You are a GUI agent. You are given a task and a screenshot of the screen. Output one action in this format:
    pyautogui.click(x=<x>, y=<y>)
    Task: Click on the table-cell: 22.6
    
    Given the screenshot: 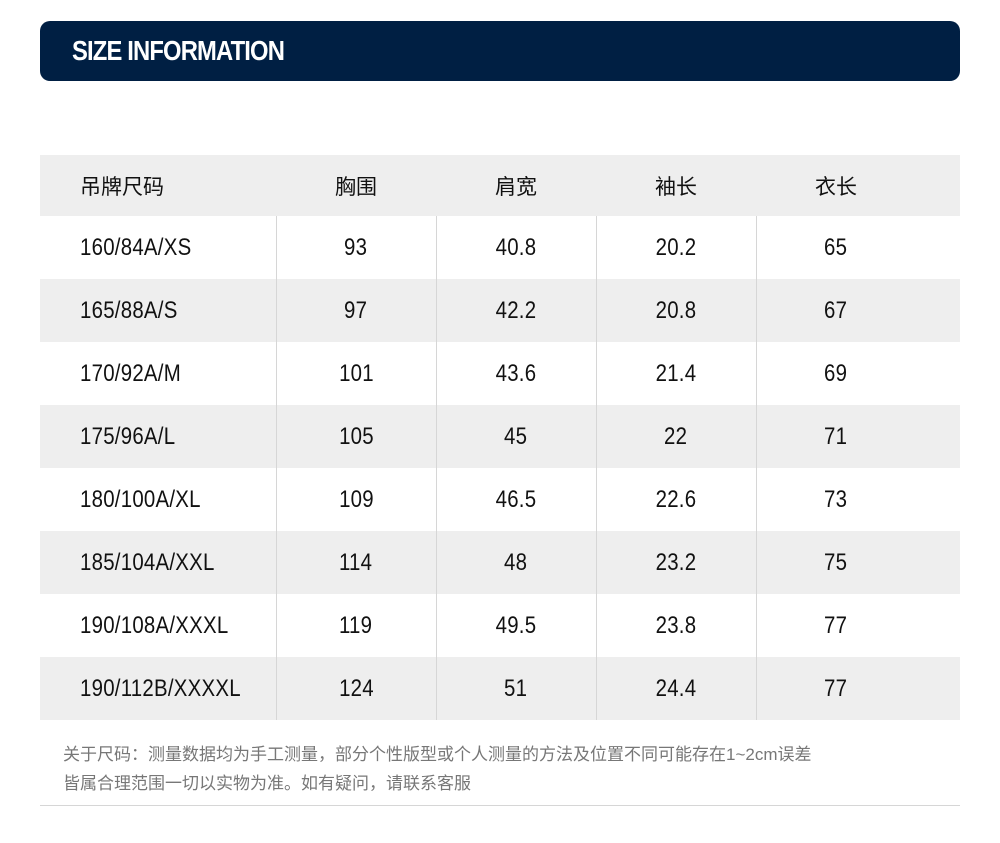 What is the action you would take?
    pyautogui.click(x=676, y=499)
    